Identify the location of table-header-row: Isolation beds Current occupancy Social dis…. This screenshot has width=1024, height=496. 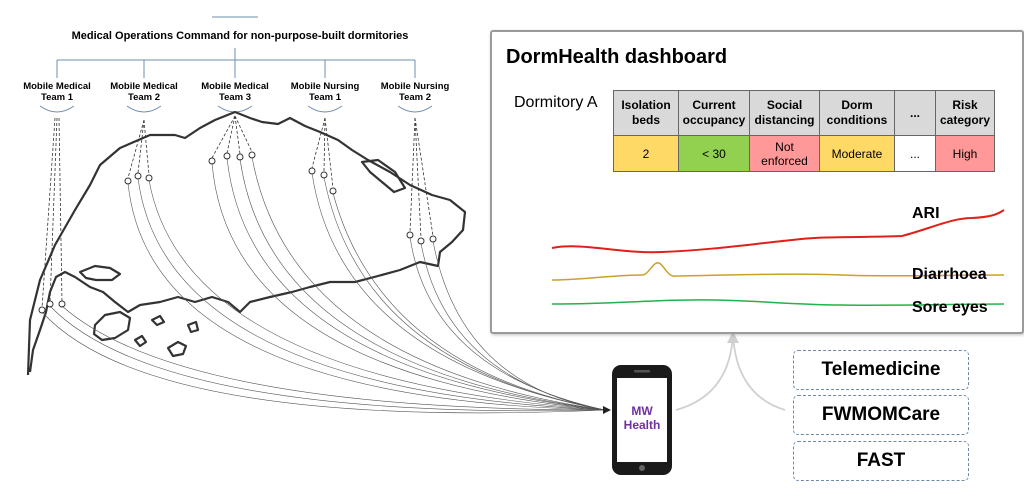
(804, 113).